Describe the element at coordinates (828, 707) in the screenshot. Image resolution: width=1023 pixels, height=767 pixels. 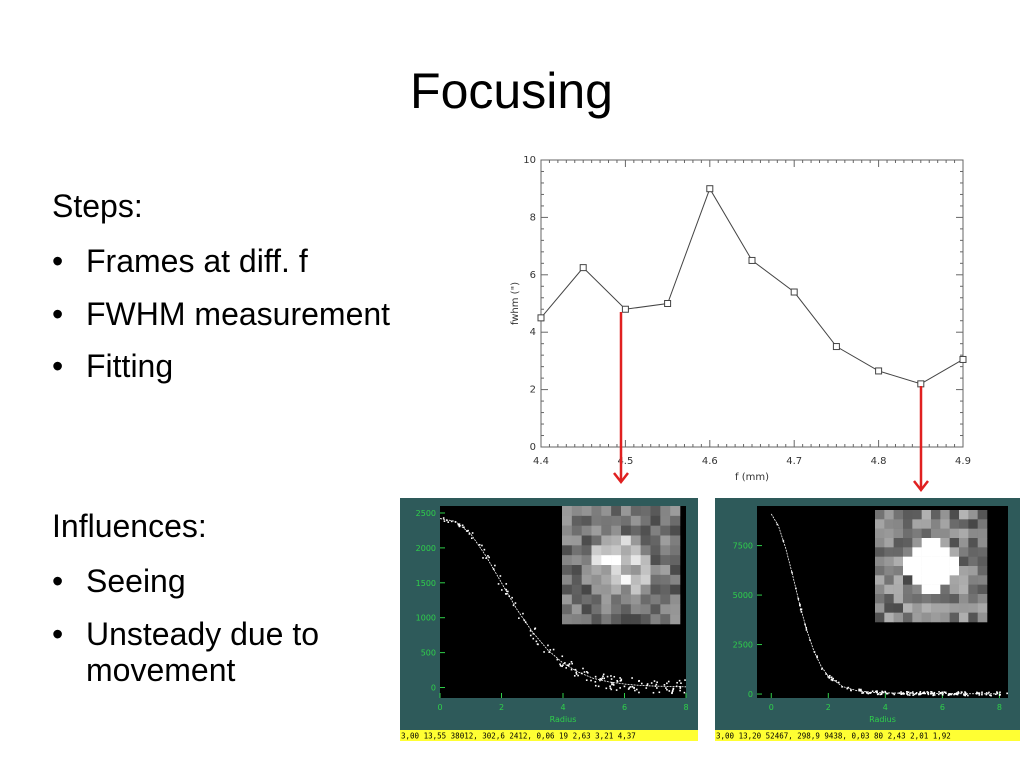
I see `x-tick-label: 2` at that location.